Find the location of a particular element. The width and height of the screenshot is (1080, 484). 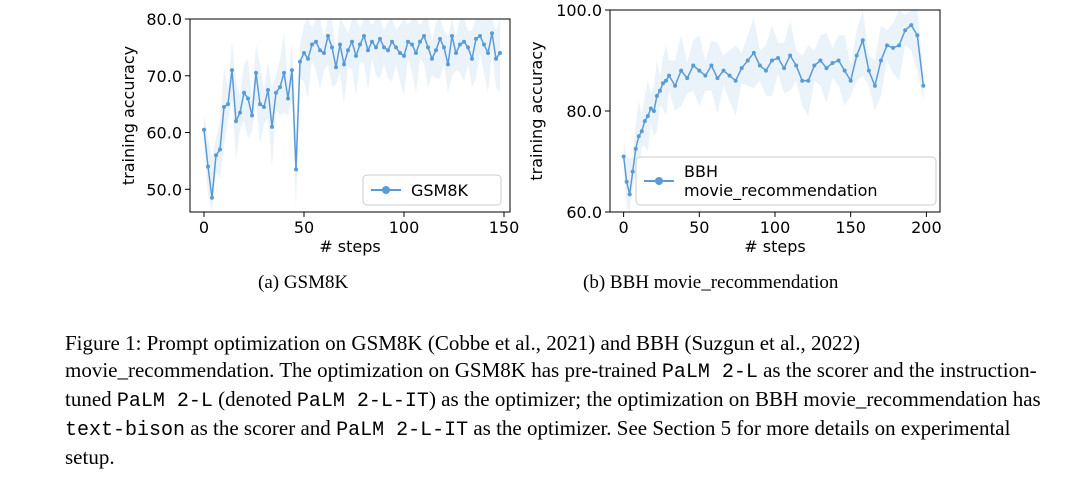

gsm8k-y-tick-label: 50.0 is located at coordinates (164, 189).